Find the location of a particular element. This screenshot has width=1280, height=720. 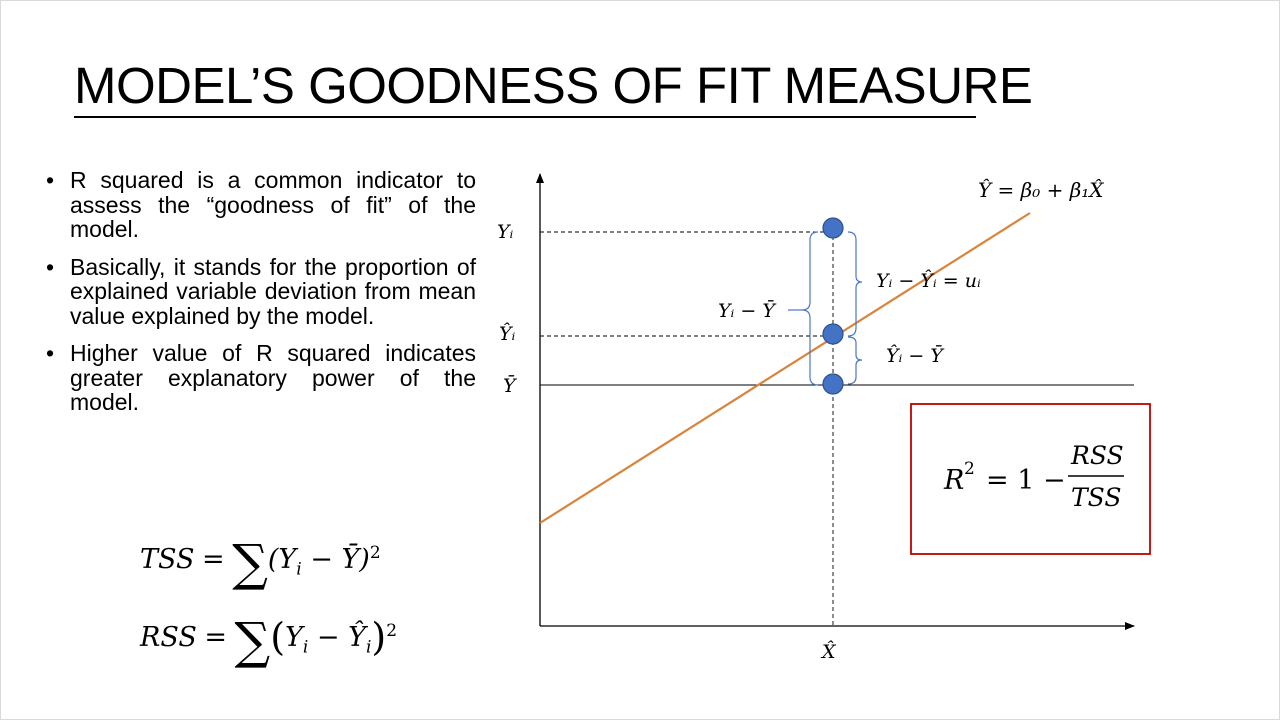

rss-minus: − is located at coordinates (328, 637).